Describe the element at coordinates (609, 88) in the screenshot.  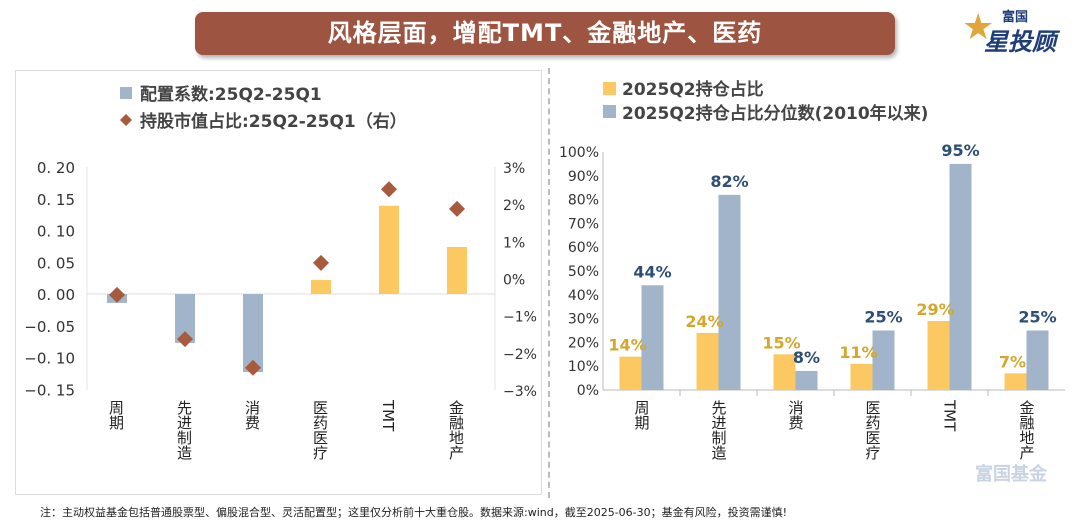
I see `legend-swatch-yellow` at that location.